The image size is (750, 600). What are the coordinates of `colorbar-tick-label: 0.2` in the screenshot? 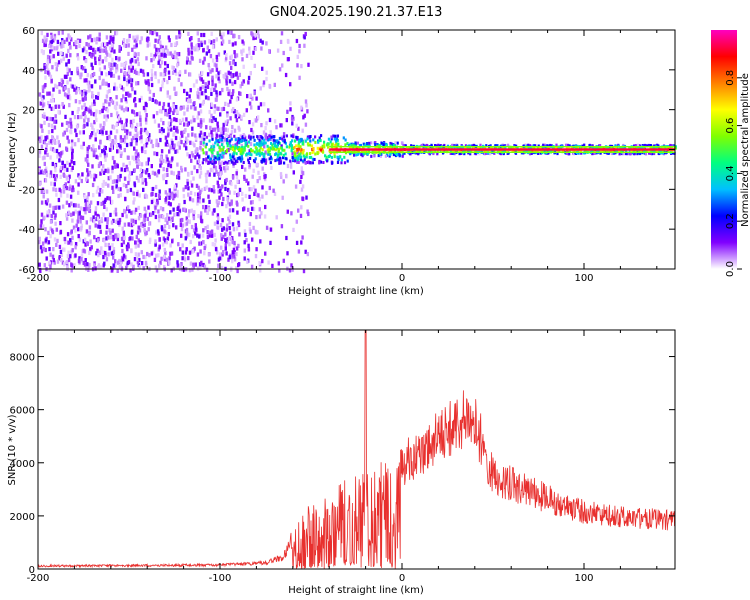 It's located at (730, 221).